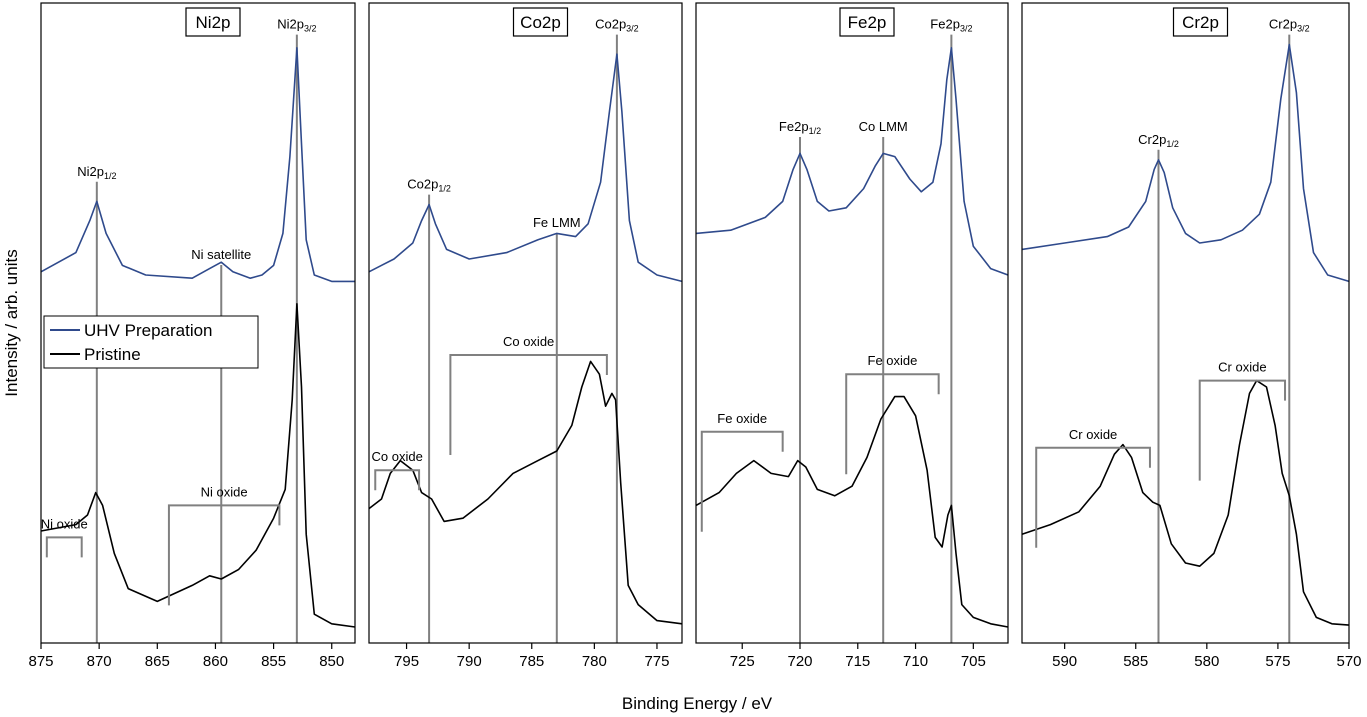  Describe the element at coordinates (148, 330) in the screenshot. I see `legend-label-uhv: UHV Preparation` at that location.